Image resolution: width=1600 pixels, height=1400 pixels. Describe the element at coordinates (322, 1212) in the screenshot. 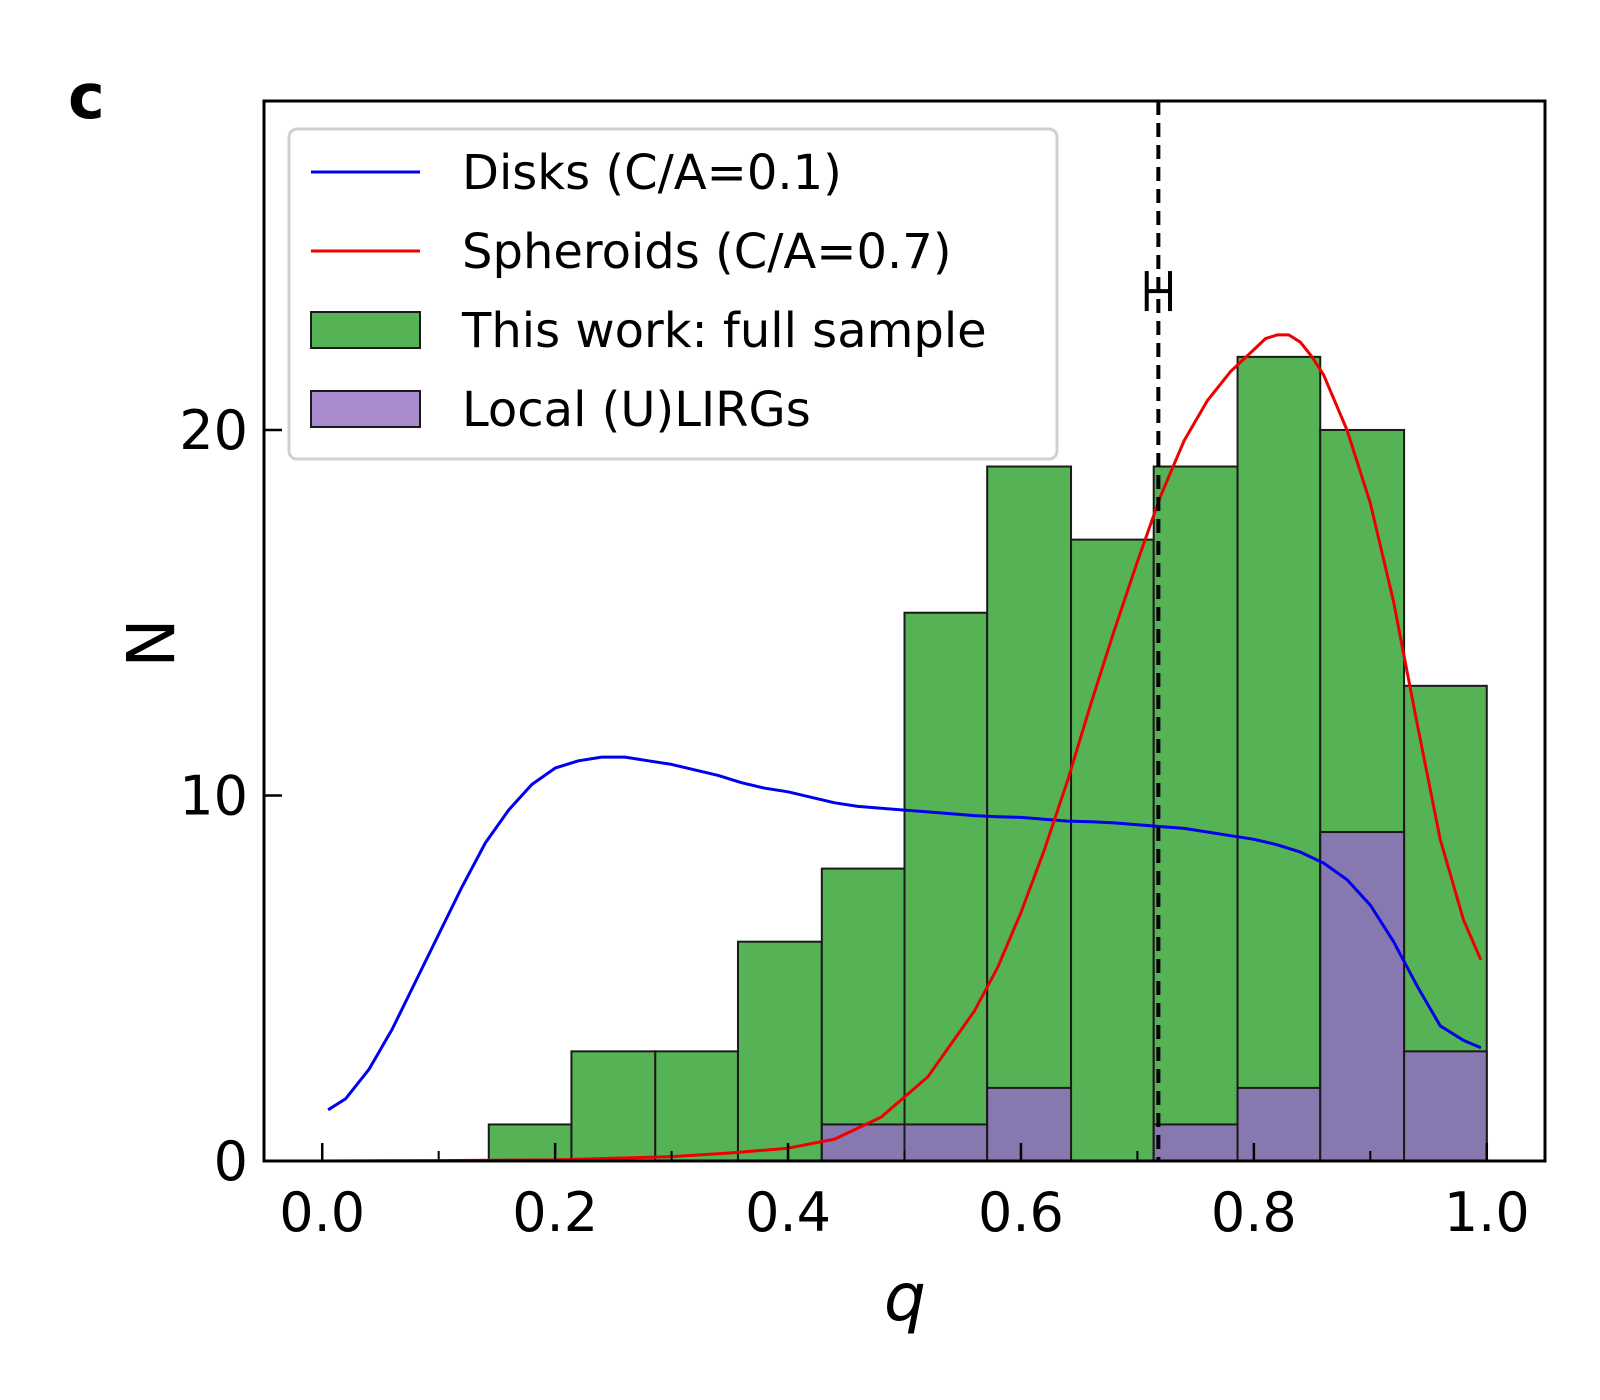

I see `x-tick-label: 0.0` at that location.